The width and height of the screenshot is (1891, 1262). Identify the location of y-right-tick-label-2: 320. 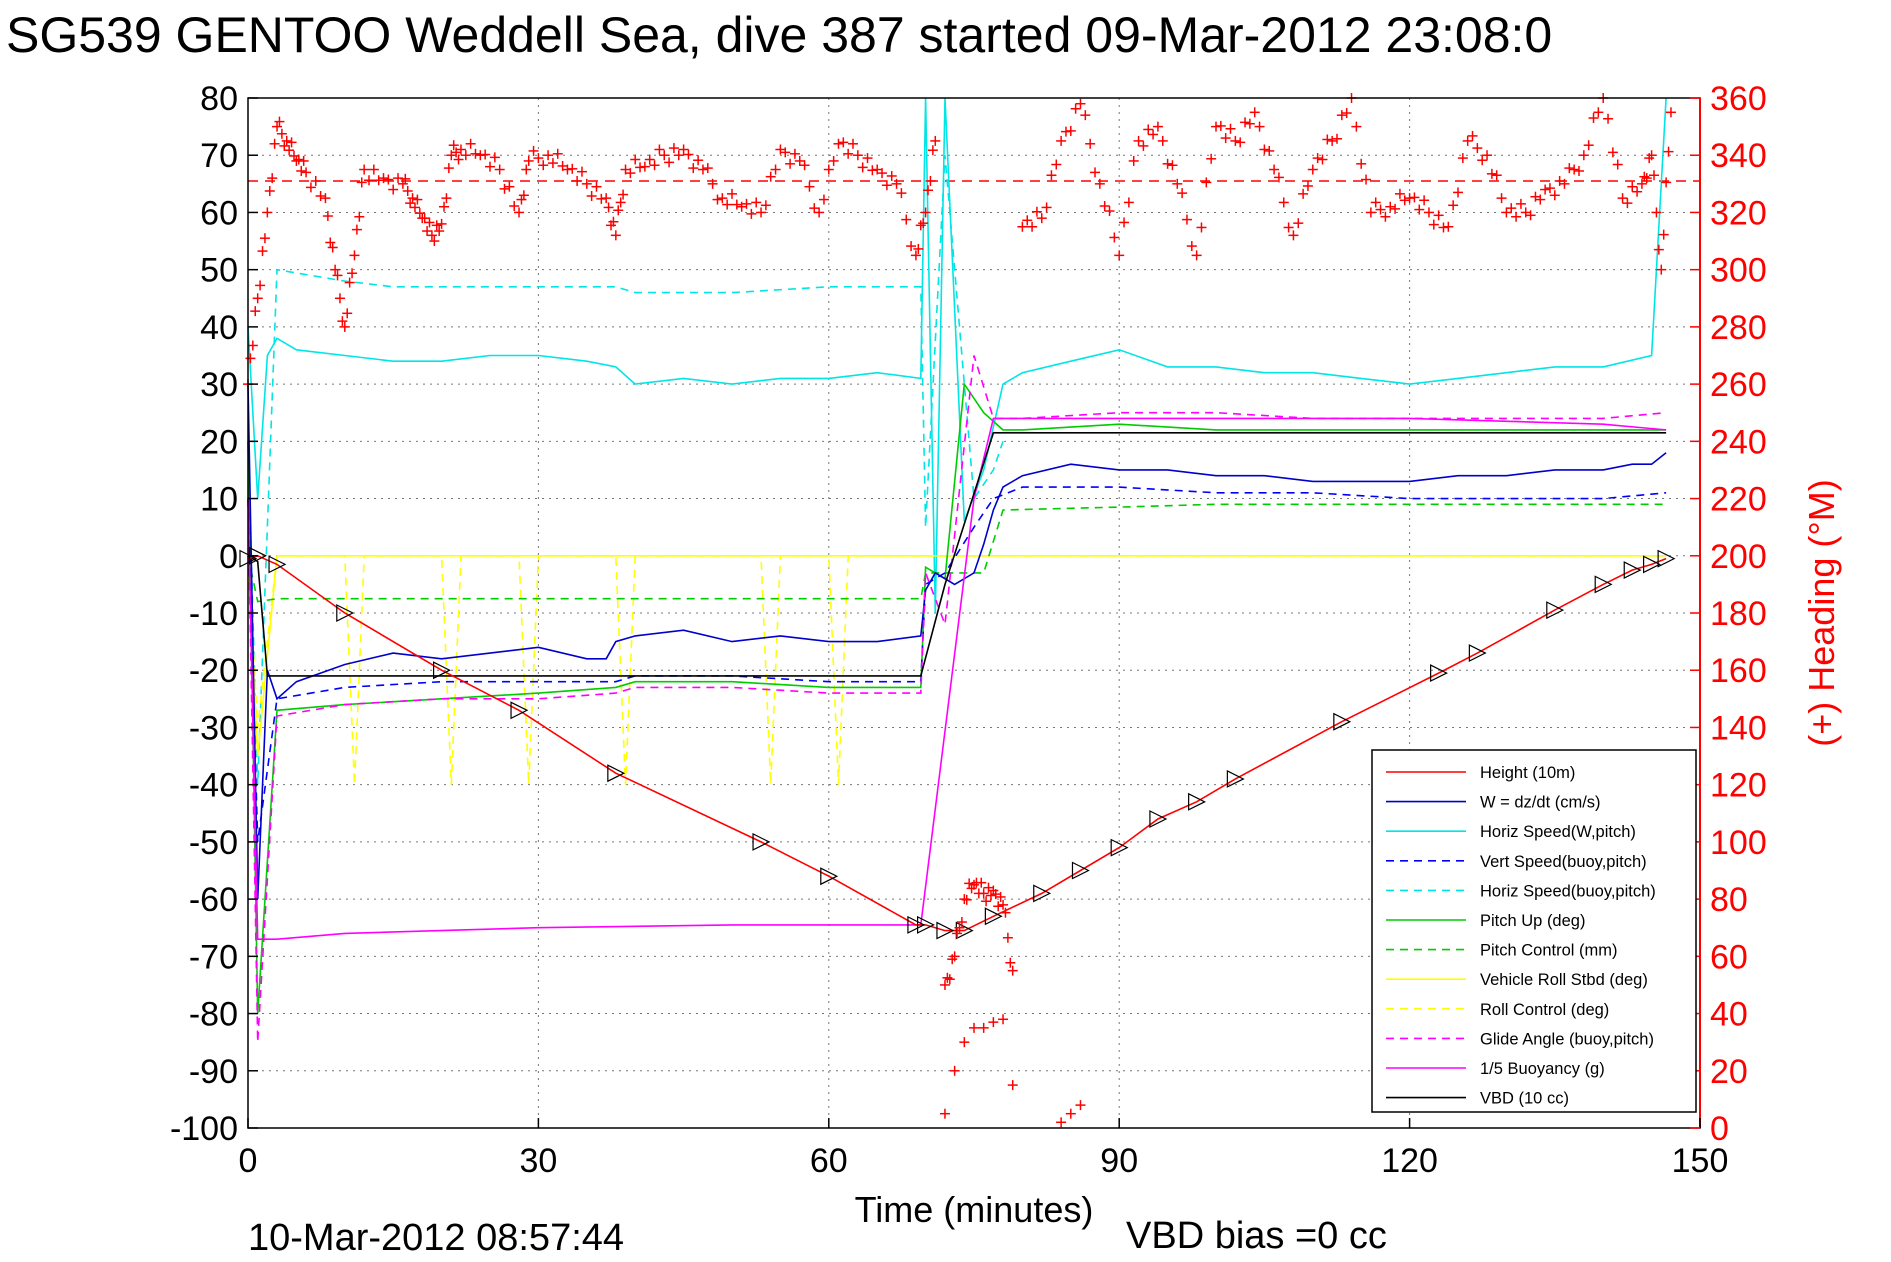
(1738, 213).